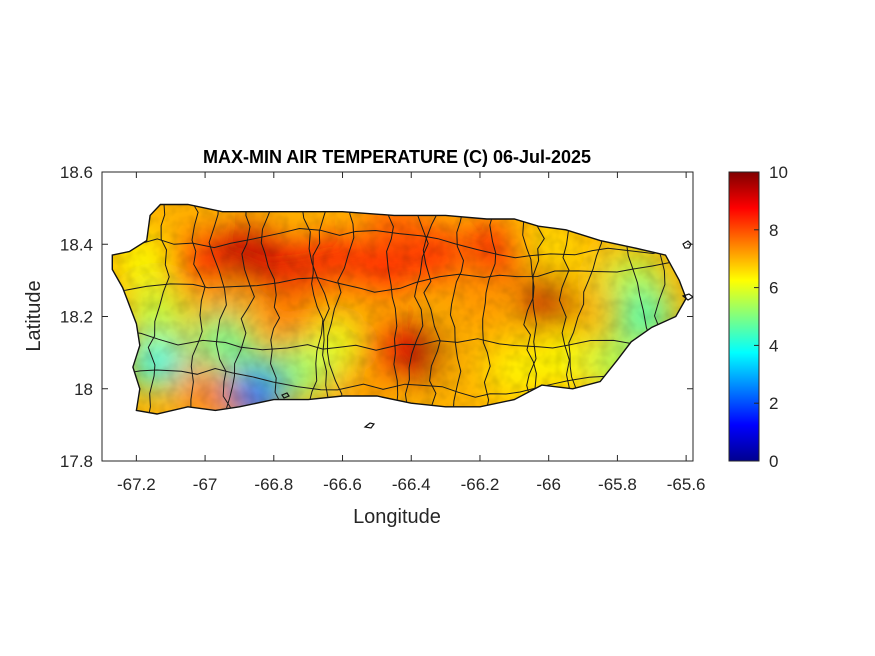  I want to click on colorbar-tick-label: 4, so click(773, 345).